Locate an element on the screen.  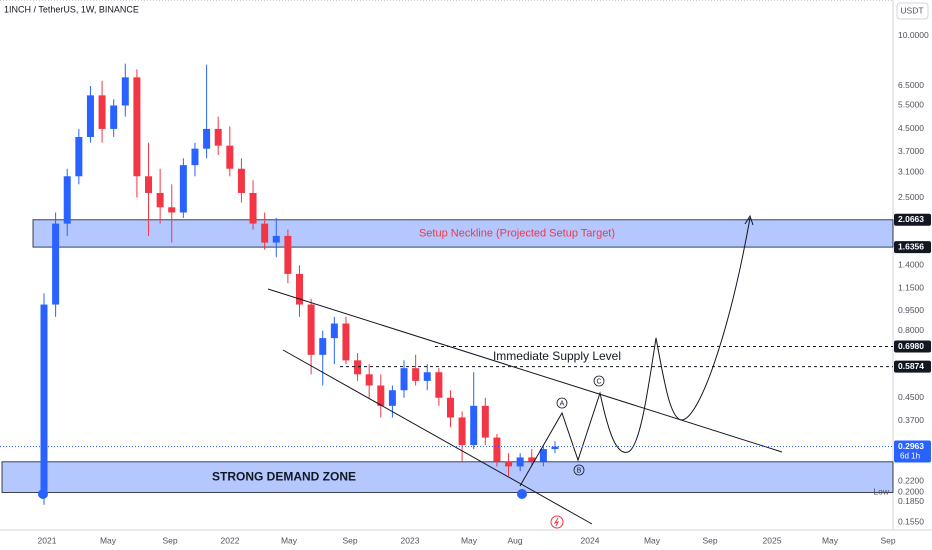
y-tick-label: 2.5000 is located at coordinates (911, 197).